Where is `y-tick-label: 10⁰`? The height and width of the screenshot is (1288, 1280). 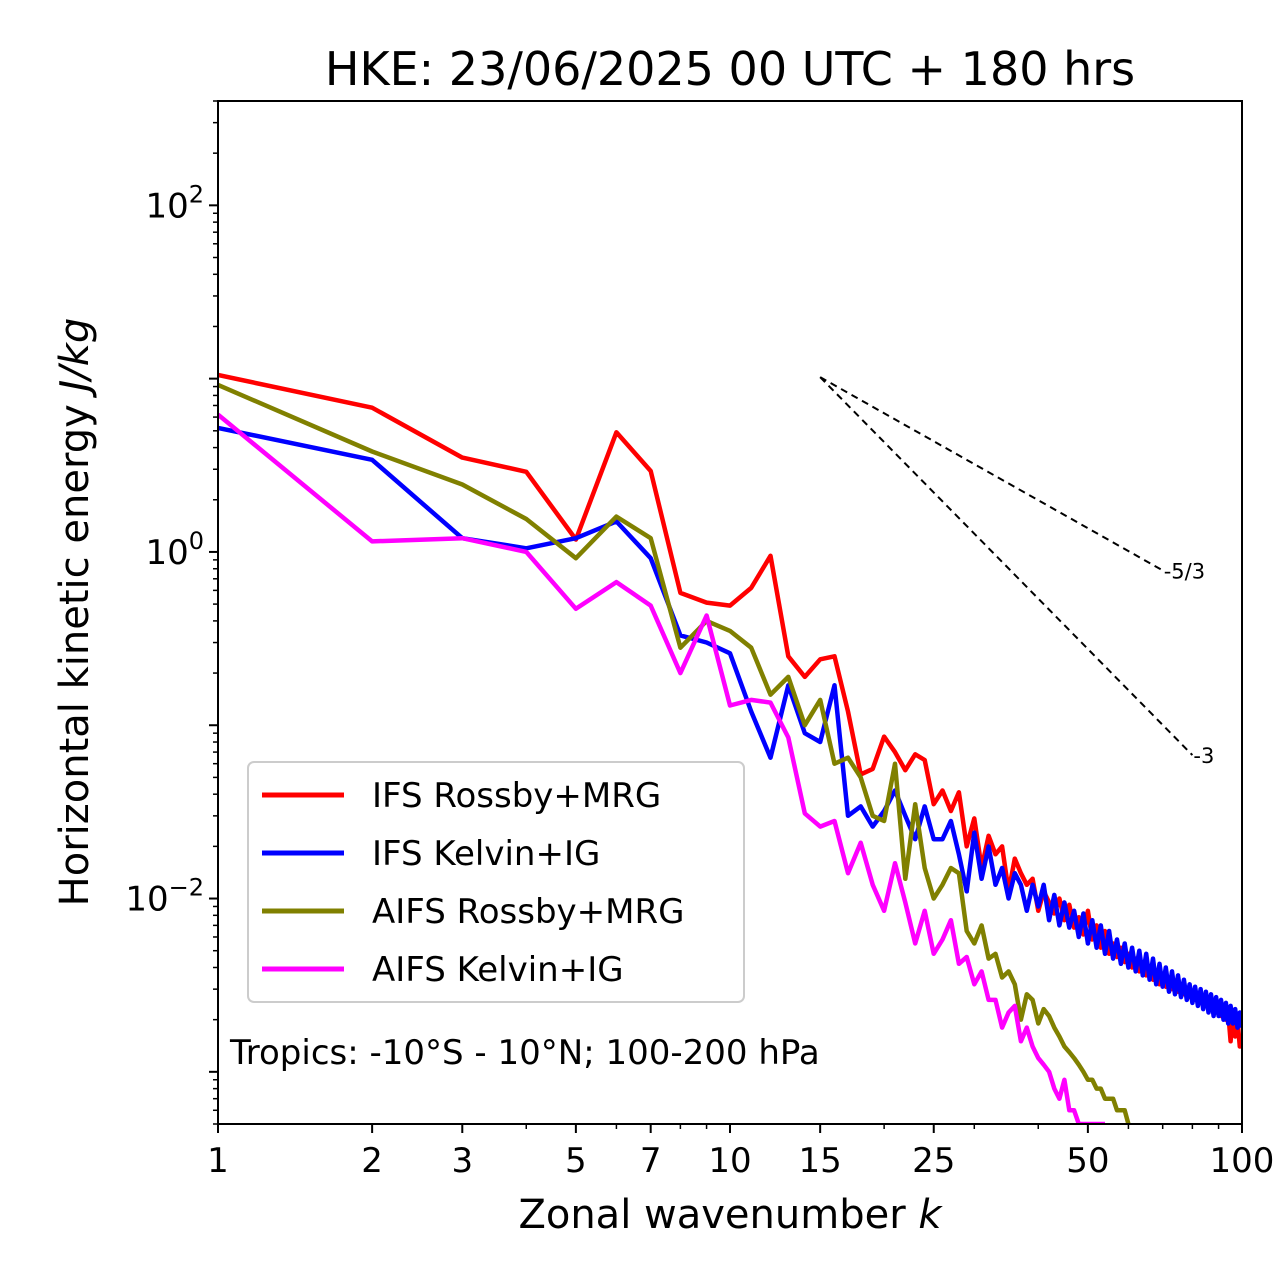 y-tick-label: 10⁰ is located at coordinates (174, 550).